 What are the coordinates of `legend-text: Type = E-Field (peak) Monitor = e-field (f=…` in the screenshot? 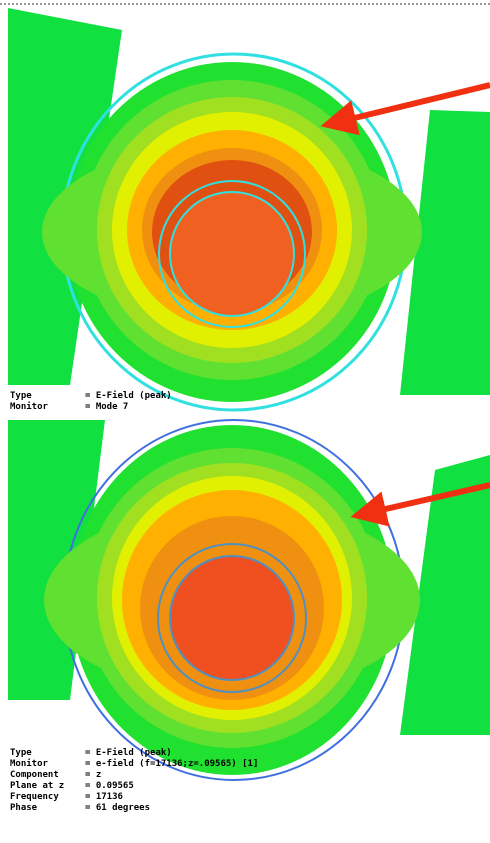 It's located at (134, 780).